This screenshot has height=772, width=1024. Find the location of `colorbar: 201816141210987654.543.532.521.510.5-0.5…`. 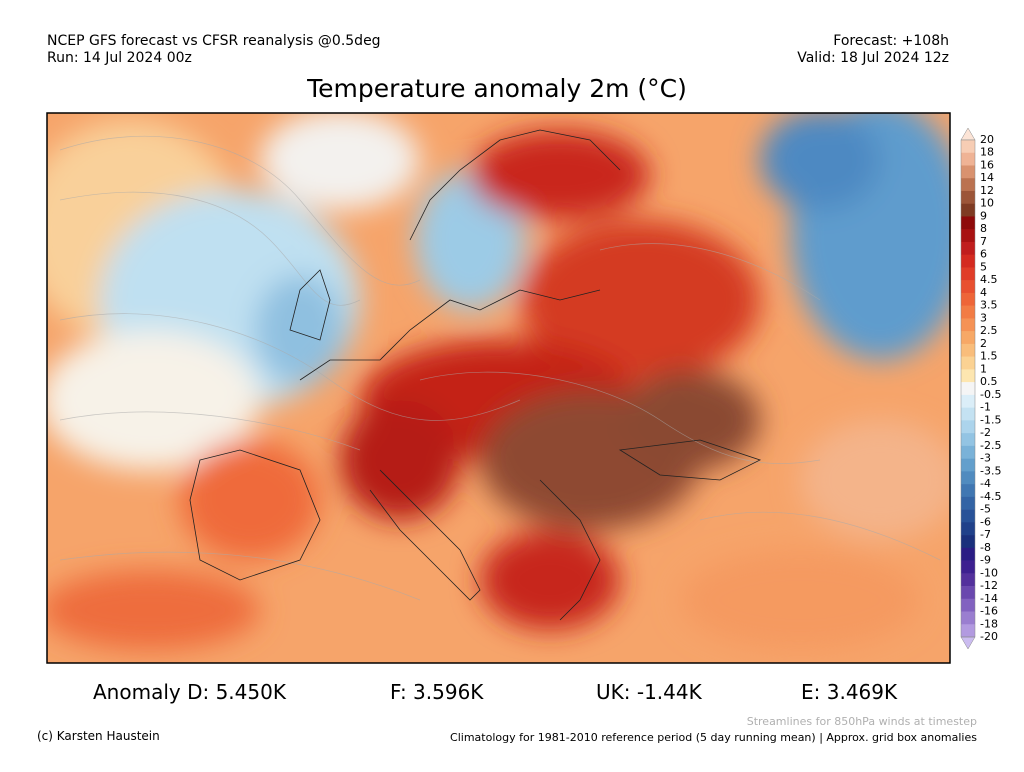

colorbar: 201816141210987654.543.532.521.510.5-0.5… is located at coordinates (980, 388).